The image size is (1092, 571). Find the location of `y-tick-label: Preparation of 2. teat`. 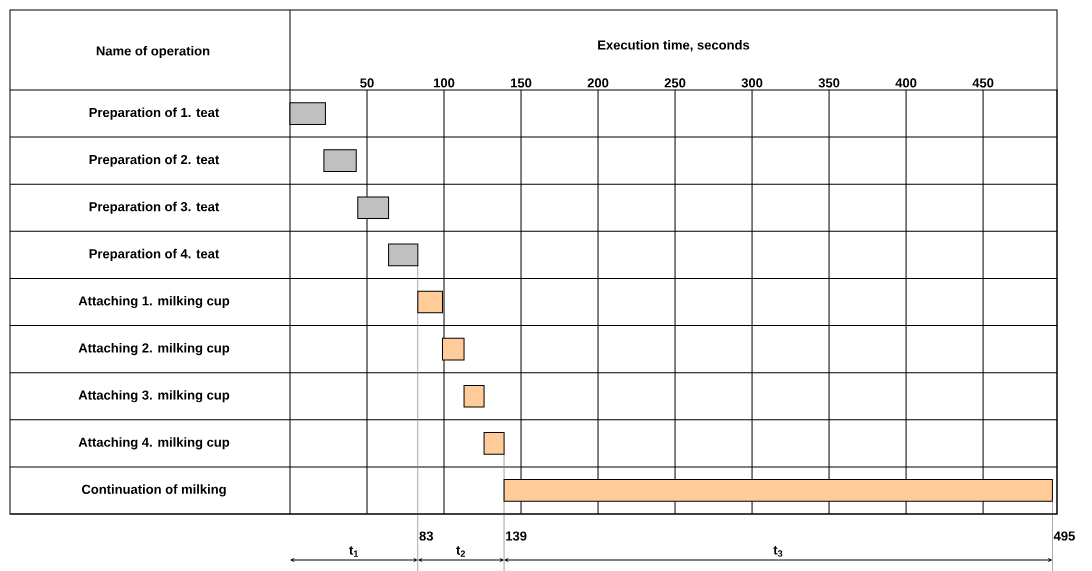

y-tick-label: Preparation of 2. teat is located at coordinates (154, 160).